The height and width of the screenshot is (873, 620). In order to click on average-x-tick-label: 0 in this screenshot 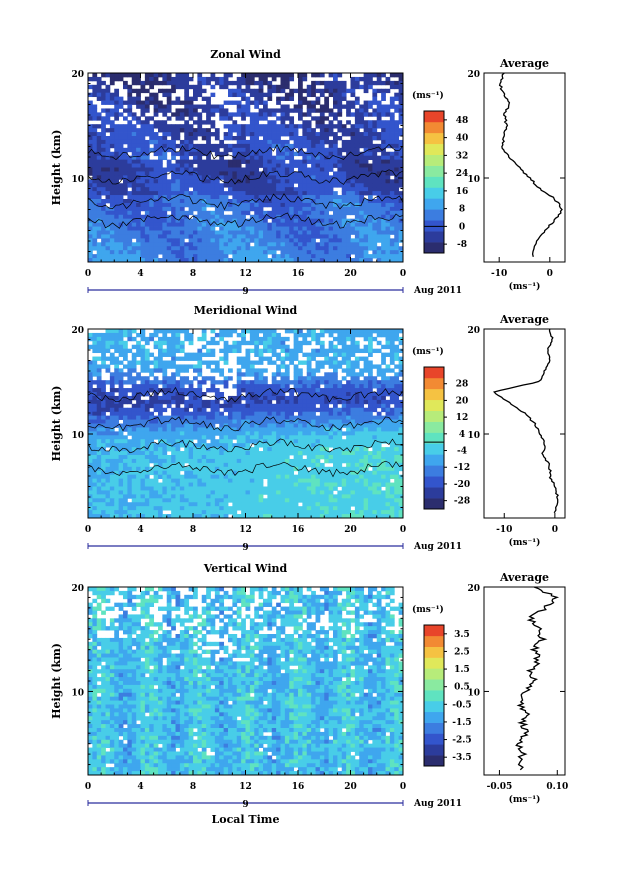, I will do `click(550, 274)`.